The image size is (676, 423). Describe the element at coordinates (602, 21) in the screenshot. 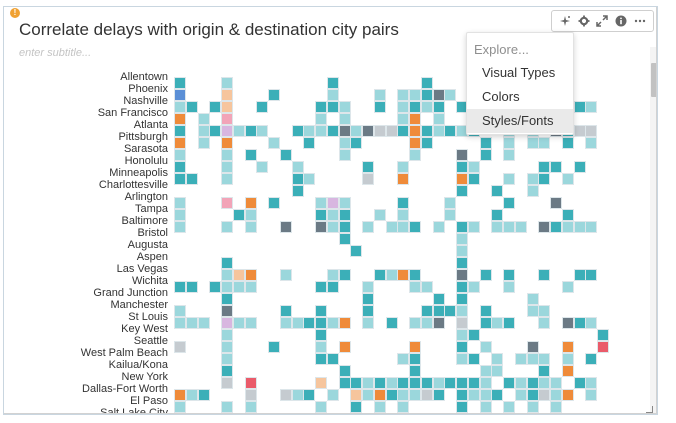

I see `expand-icon` at that location.